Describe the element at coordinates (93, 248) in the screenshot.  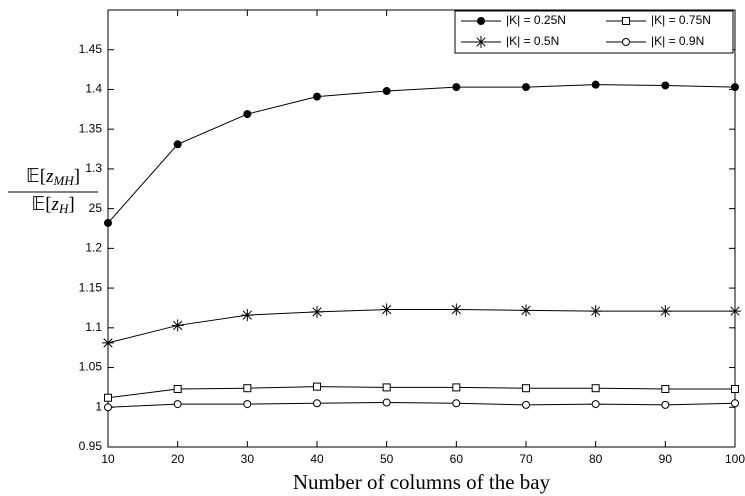
I see `y-tick-label: 1.2` at that location.